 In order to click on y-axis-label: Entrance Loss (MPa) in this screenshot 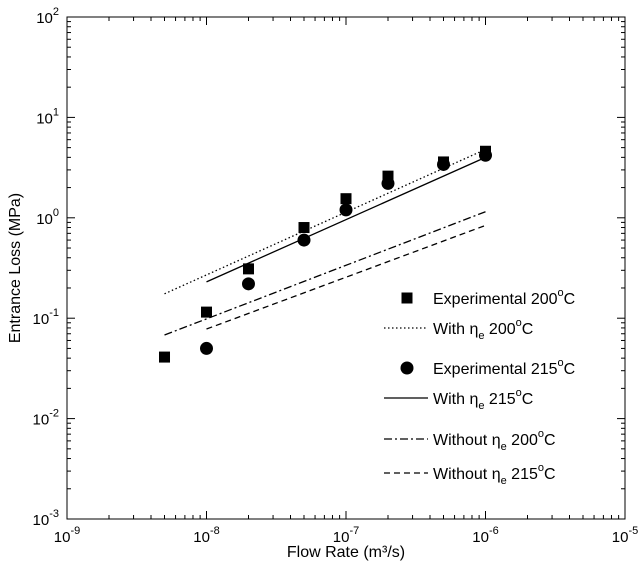, I will do `click(15, 268)`.